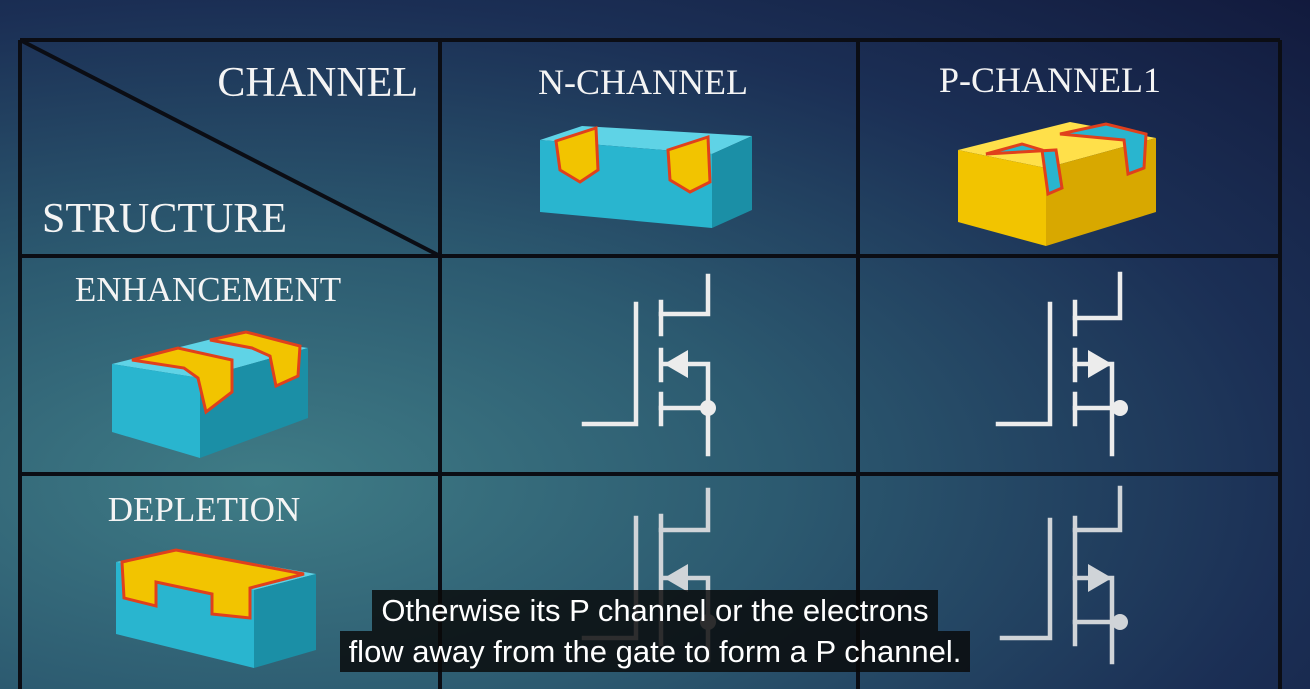 This screenshot has width=1310, height=689. Describe the element at coordinates (230, 148) in the screenshot. I see `corner-diagonal` at that location.